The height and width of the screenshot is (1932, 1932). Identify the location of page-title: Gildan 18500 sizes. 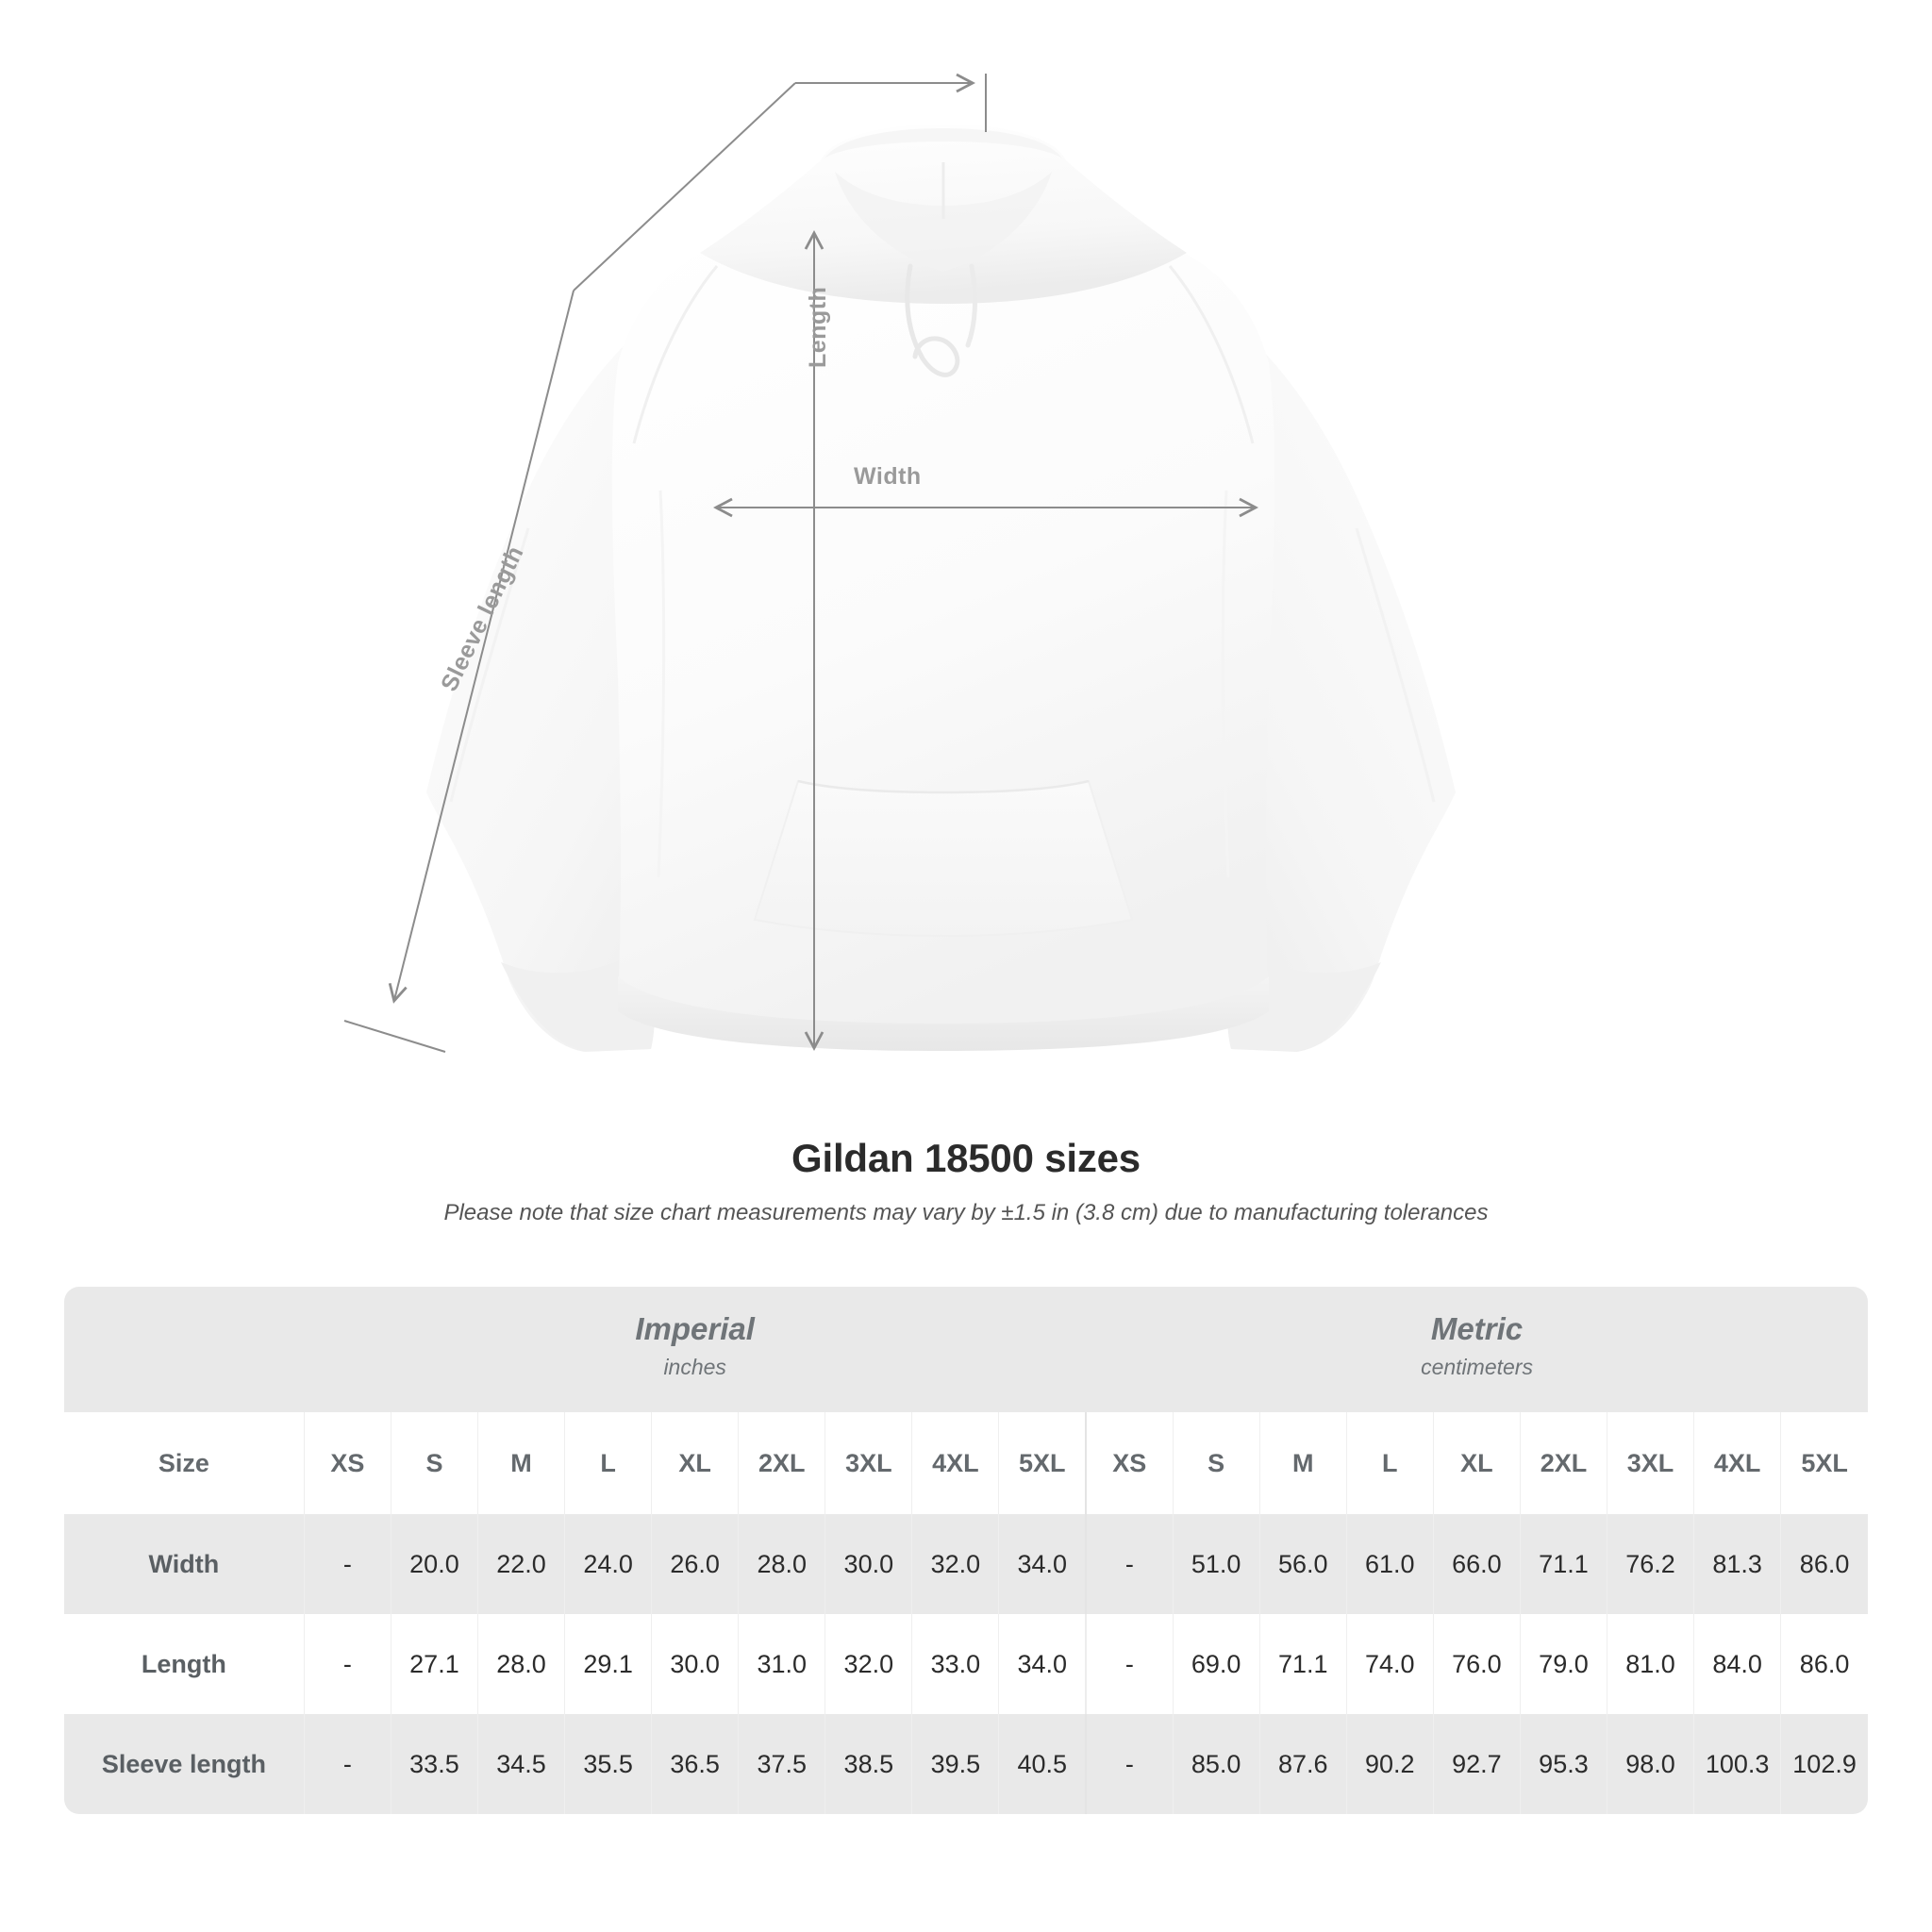
(966, 1158).